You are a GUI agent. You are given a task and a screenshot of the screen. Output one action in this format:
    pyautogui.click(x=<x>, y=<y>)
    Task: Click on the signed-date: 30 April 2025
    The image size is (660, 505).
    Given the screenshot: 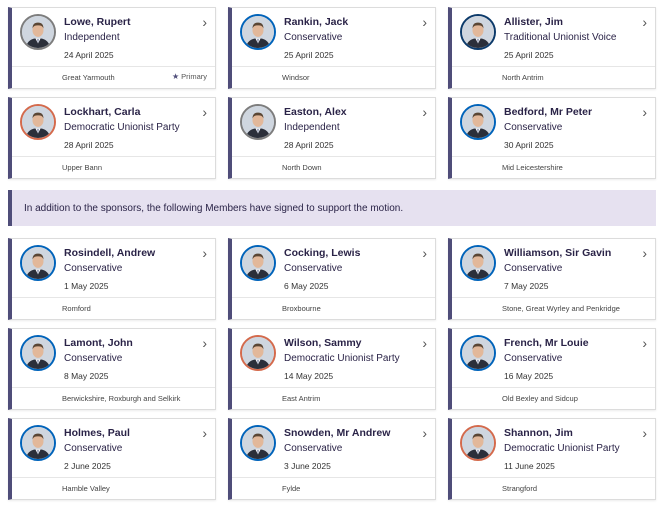 What is the action you would take?
    pyautogui.click(x=529, y=145)
    